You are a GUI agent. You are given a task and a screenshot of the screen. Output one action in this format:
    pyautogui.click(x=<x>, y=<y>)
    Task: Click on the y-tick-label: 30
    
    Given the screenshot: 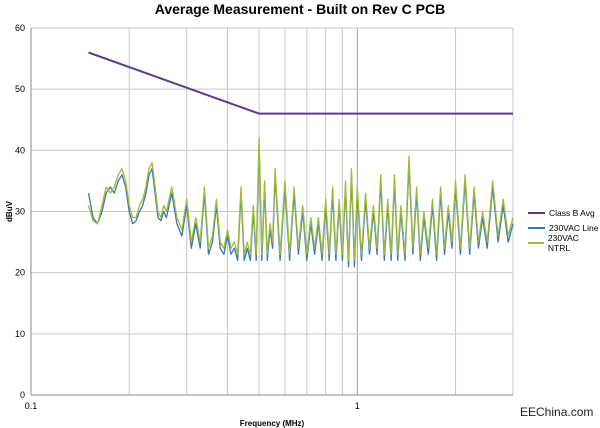 What is the action you would take?
    pyautogui.click(x=20, y=212)
    